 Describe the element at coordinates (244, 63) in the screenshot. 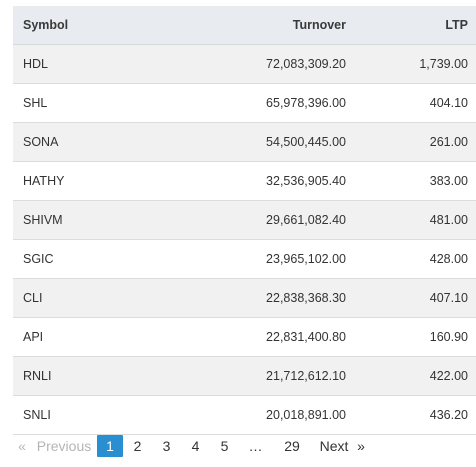

I see `table-row: HDL 72,083,309.20 1,739.00` at that location.